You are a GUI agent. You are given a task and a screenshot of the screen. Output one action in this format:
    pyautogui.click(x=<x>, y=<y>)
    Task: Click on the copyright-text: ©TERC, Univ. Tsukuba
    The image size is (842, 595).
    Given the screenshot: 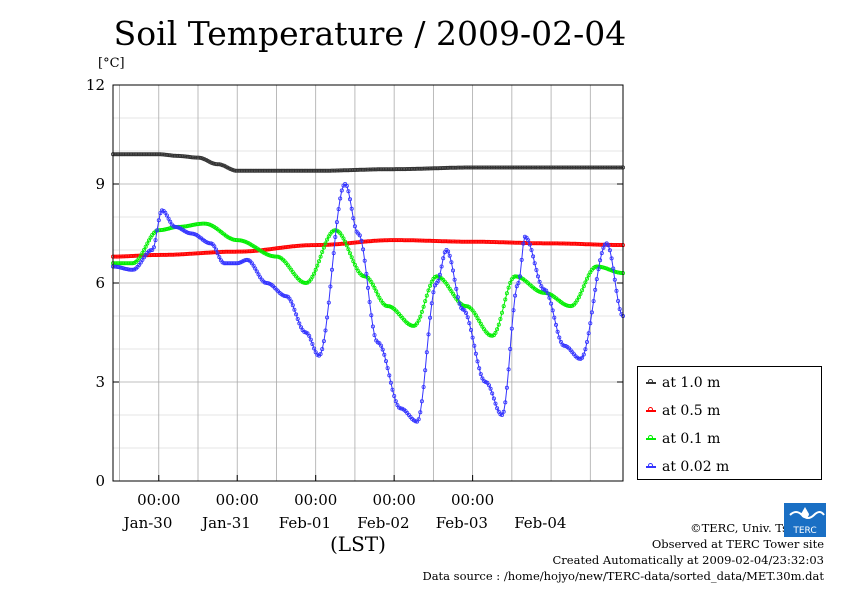 What is the action you would take?
    pyautogui.click(x=757, y=528)
    